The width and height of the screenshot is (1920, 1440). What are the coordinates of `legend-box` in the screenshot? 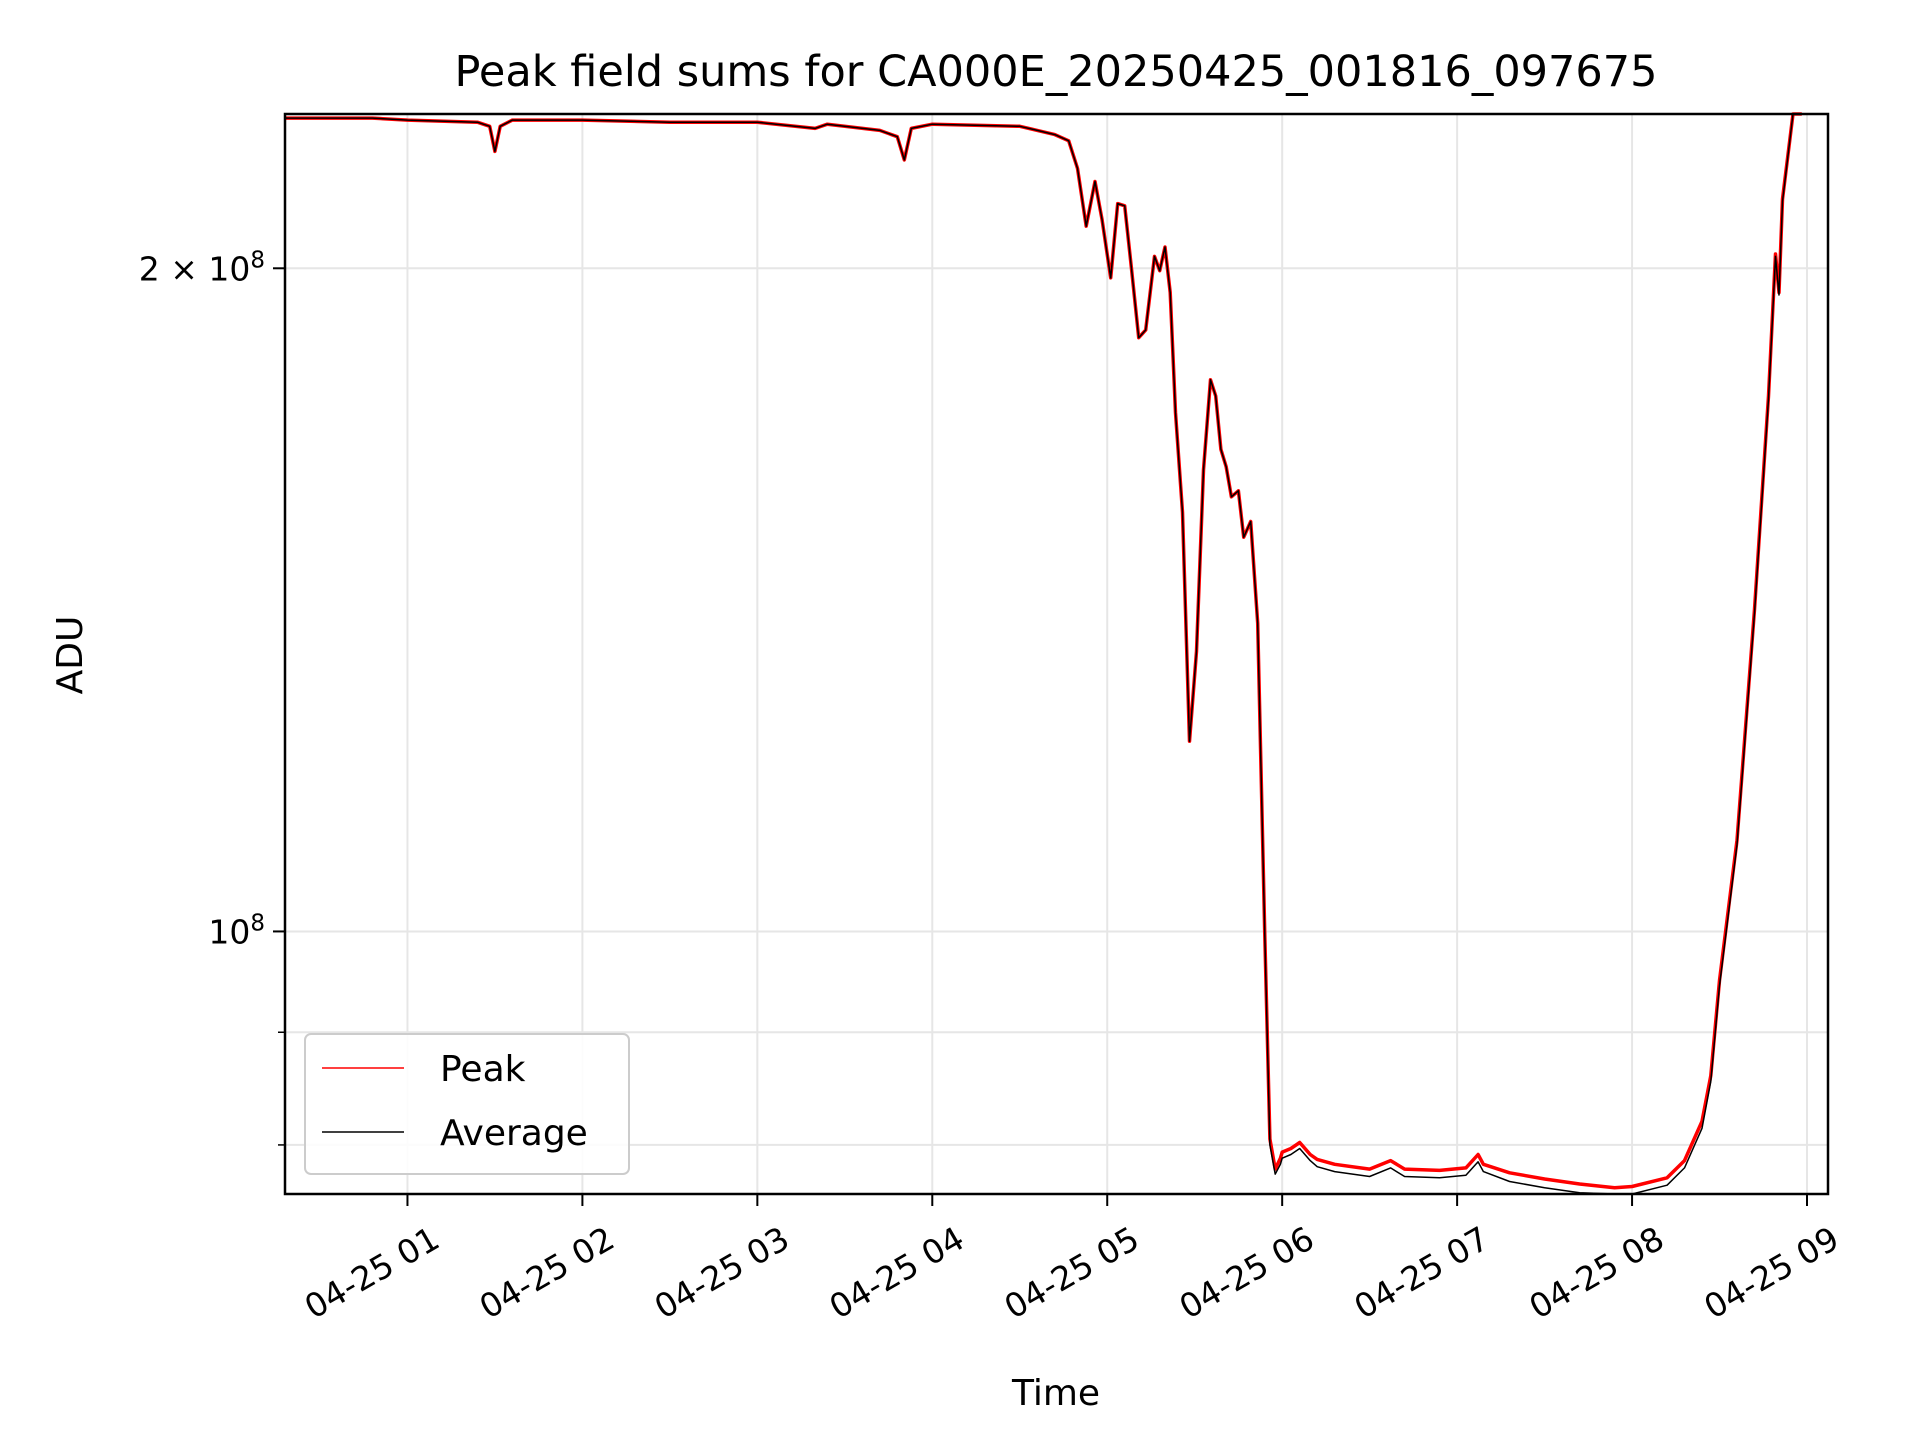 It's located at (467, 1104).